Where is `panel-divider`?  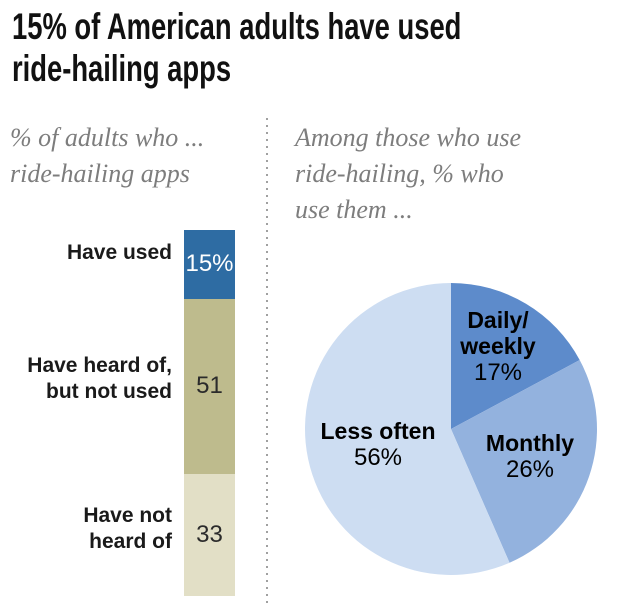 panel-divider is located at coordinates (267, 361).